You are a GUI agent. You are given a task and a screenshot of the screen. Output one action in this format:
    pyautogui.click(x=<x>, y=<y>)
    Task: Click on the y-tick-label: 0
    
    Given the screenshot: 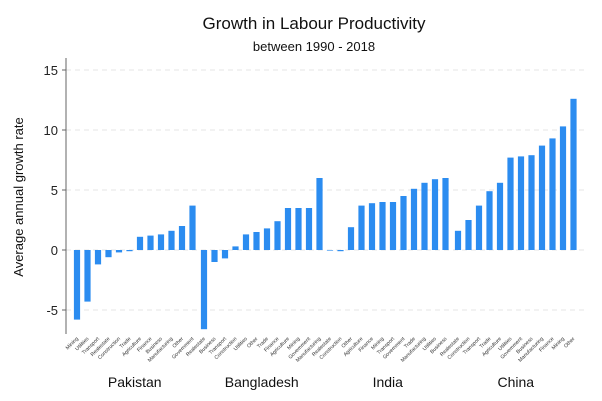 What is the action you would take?
    pyautogui.click(x=54, y=250)
    